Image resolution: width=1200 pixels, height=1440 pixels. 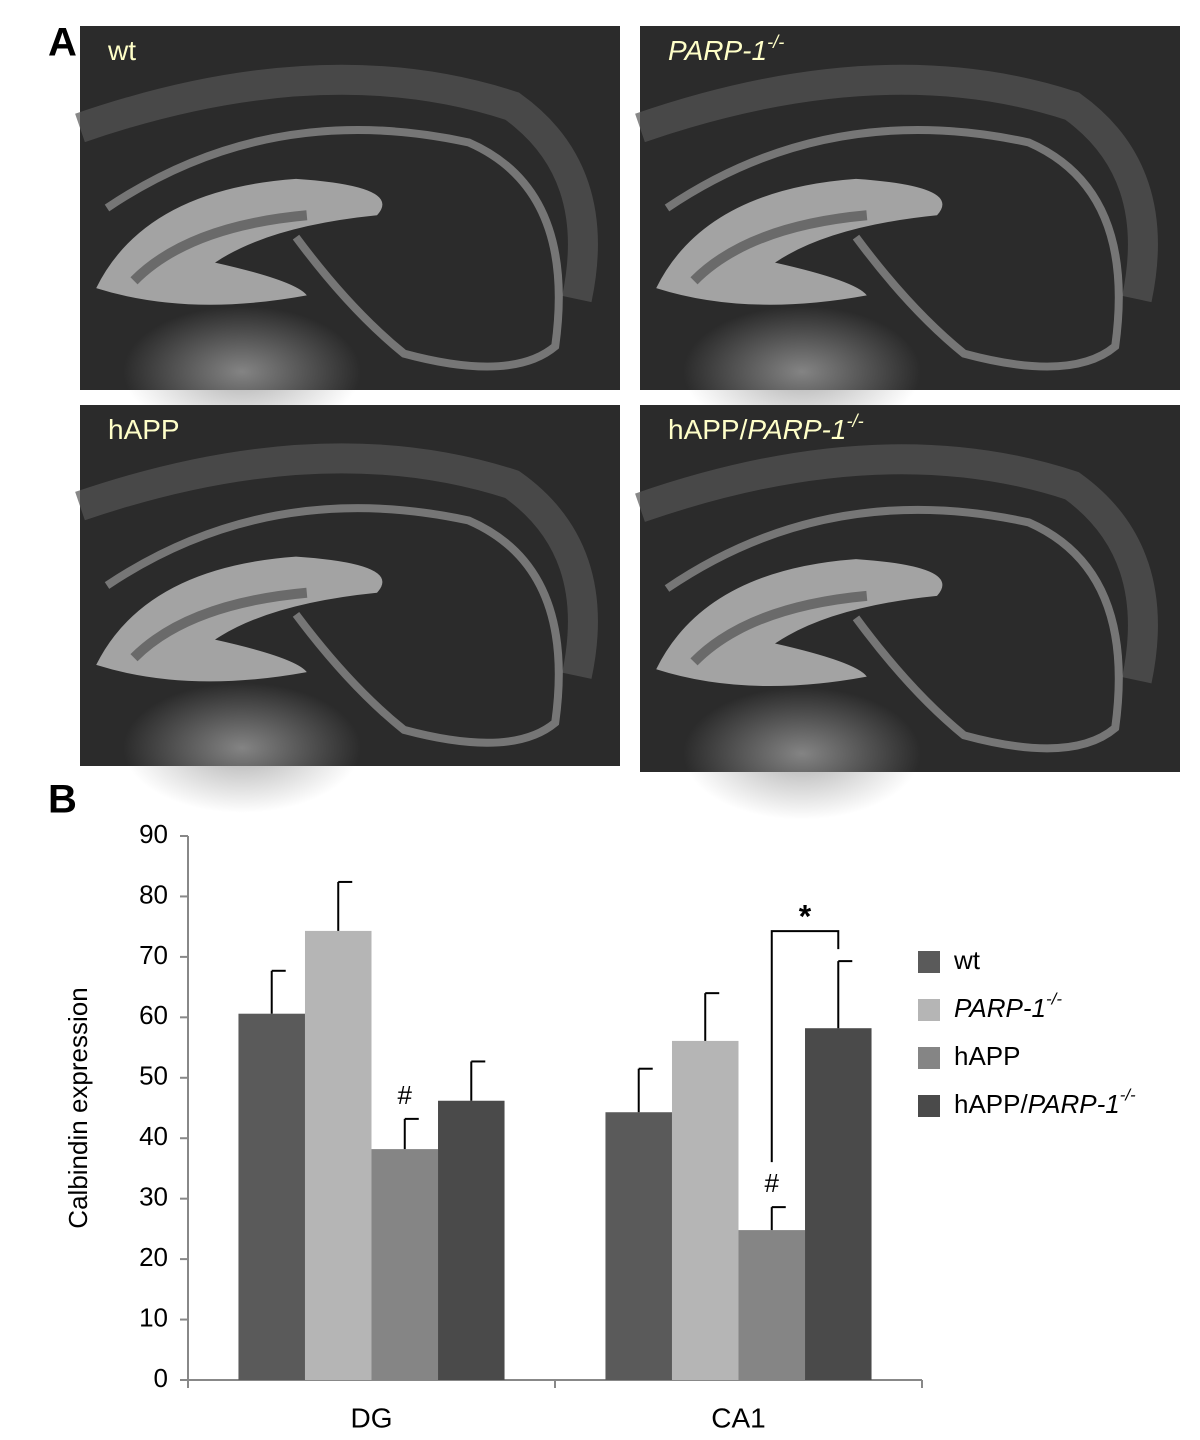 I want to click on legend-label: wt, so click(x=967, y=960).